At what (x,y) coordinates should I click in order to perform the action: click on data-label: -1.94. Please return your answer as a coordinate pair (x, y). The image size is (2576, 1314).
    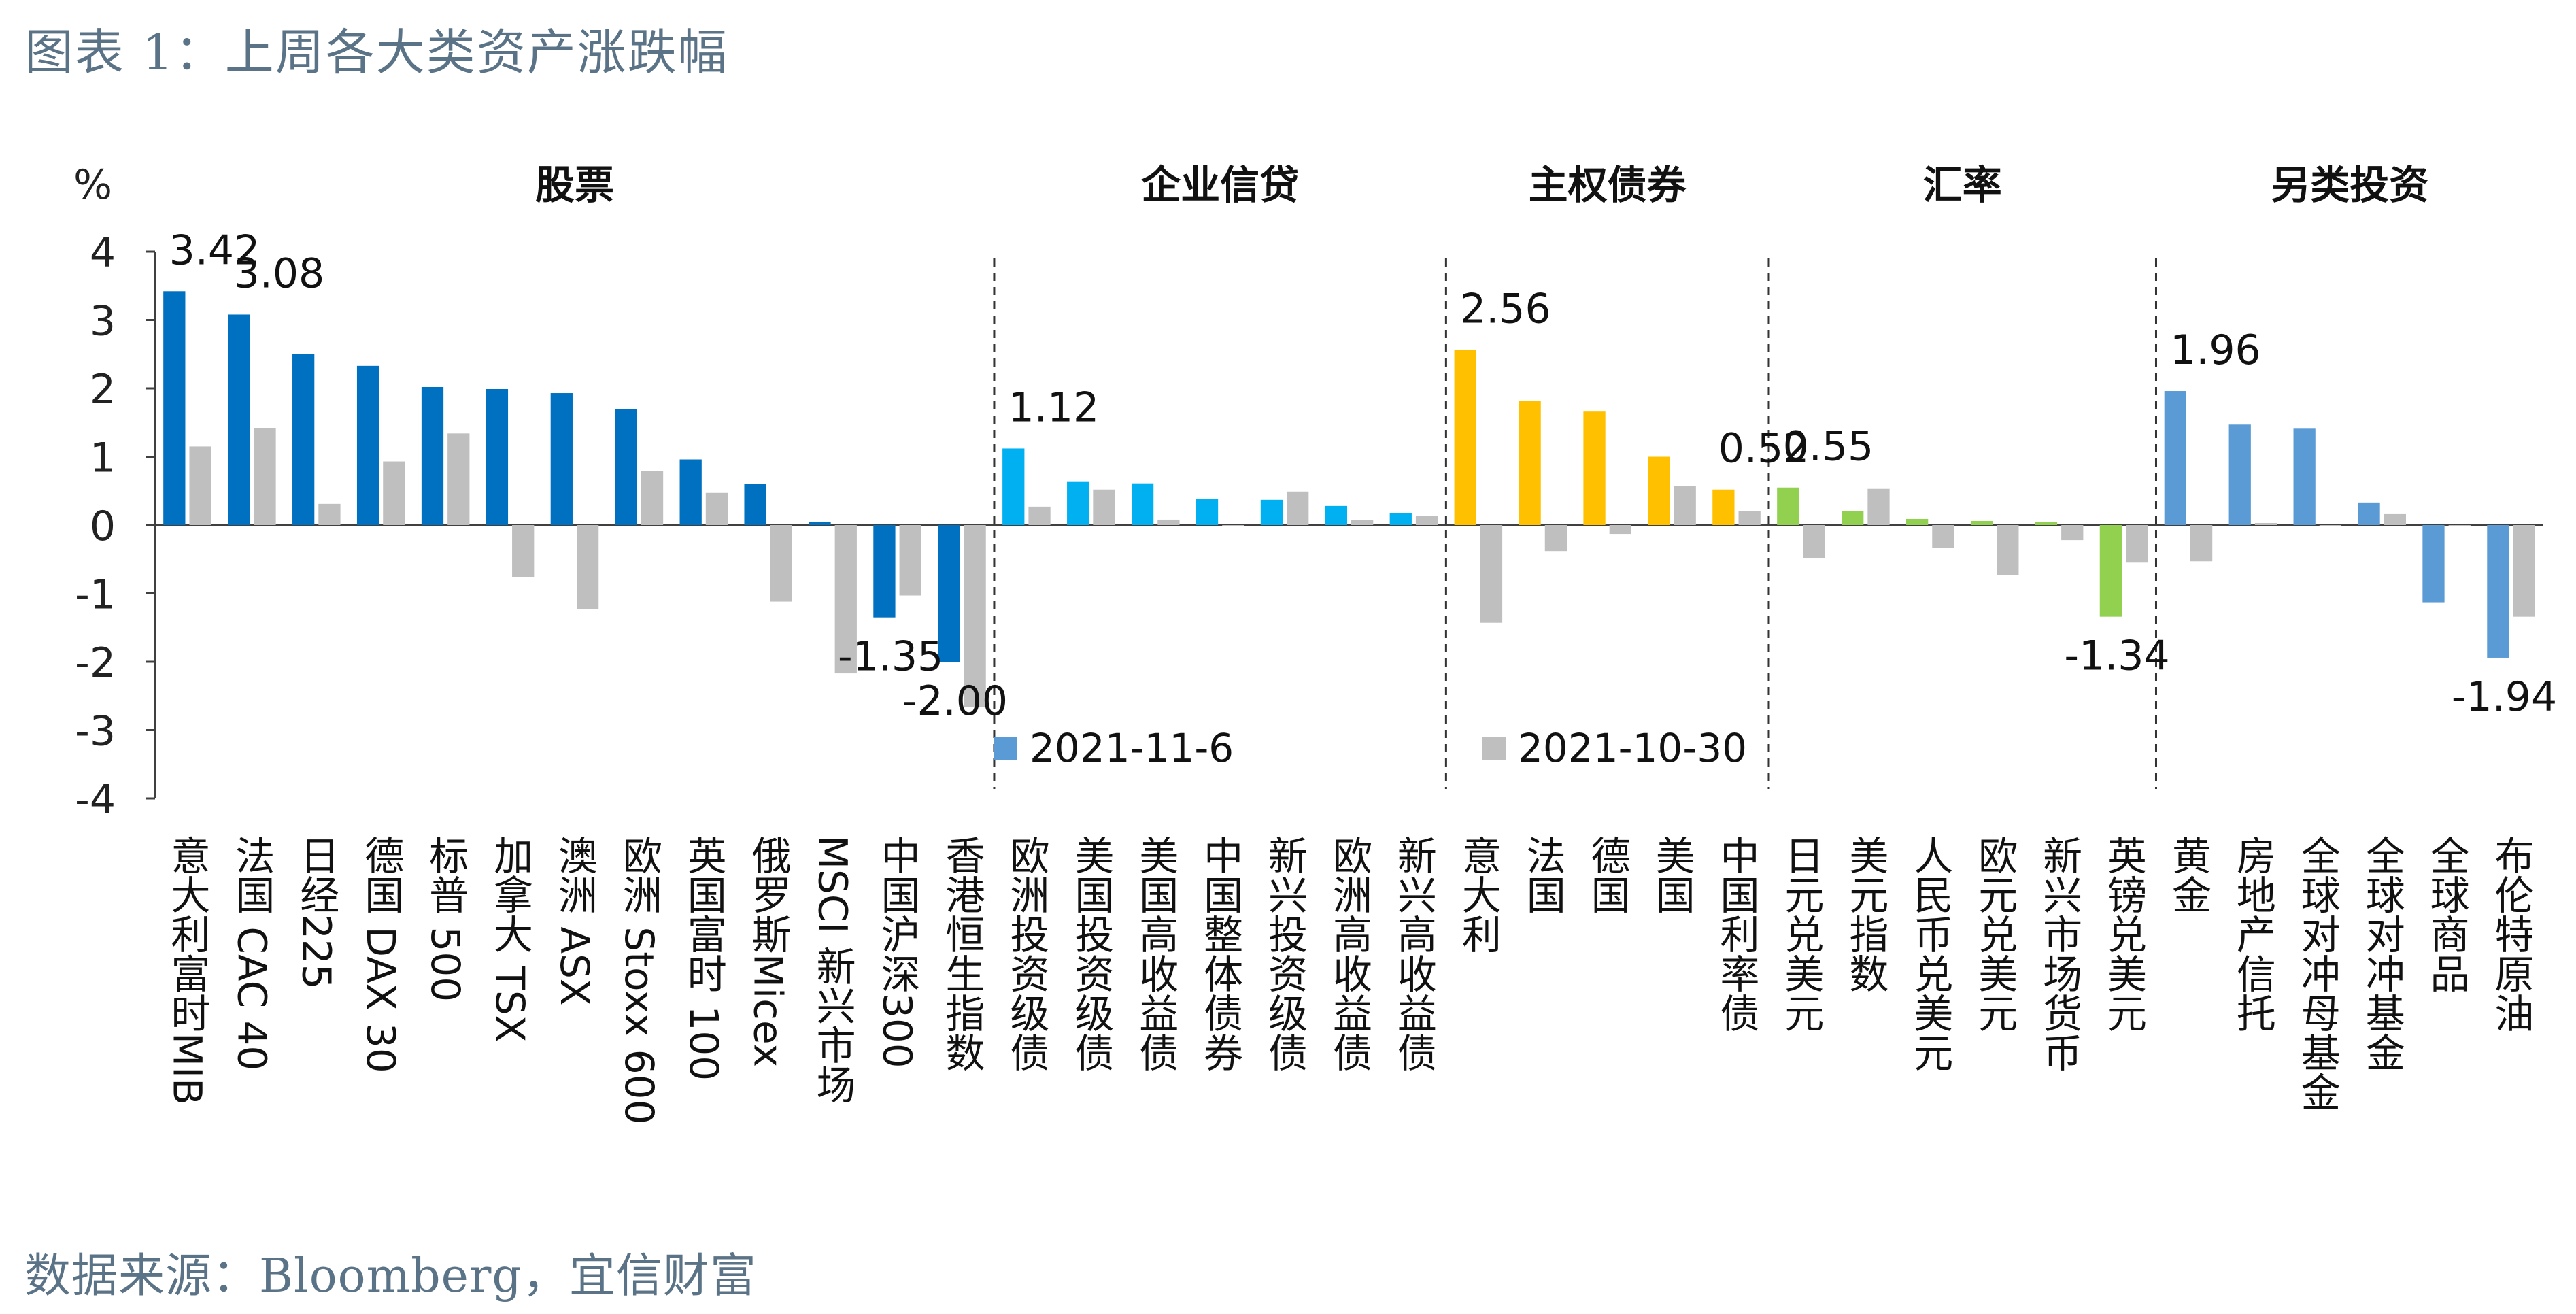
    Looking at the image, I should click on (2504, 697).